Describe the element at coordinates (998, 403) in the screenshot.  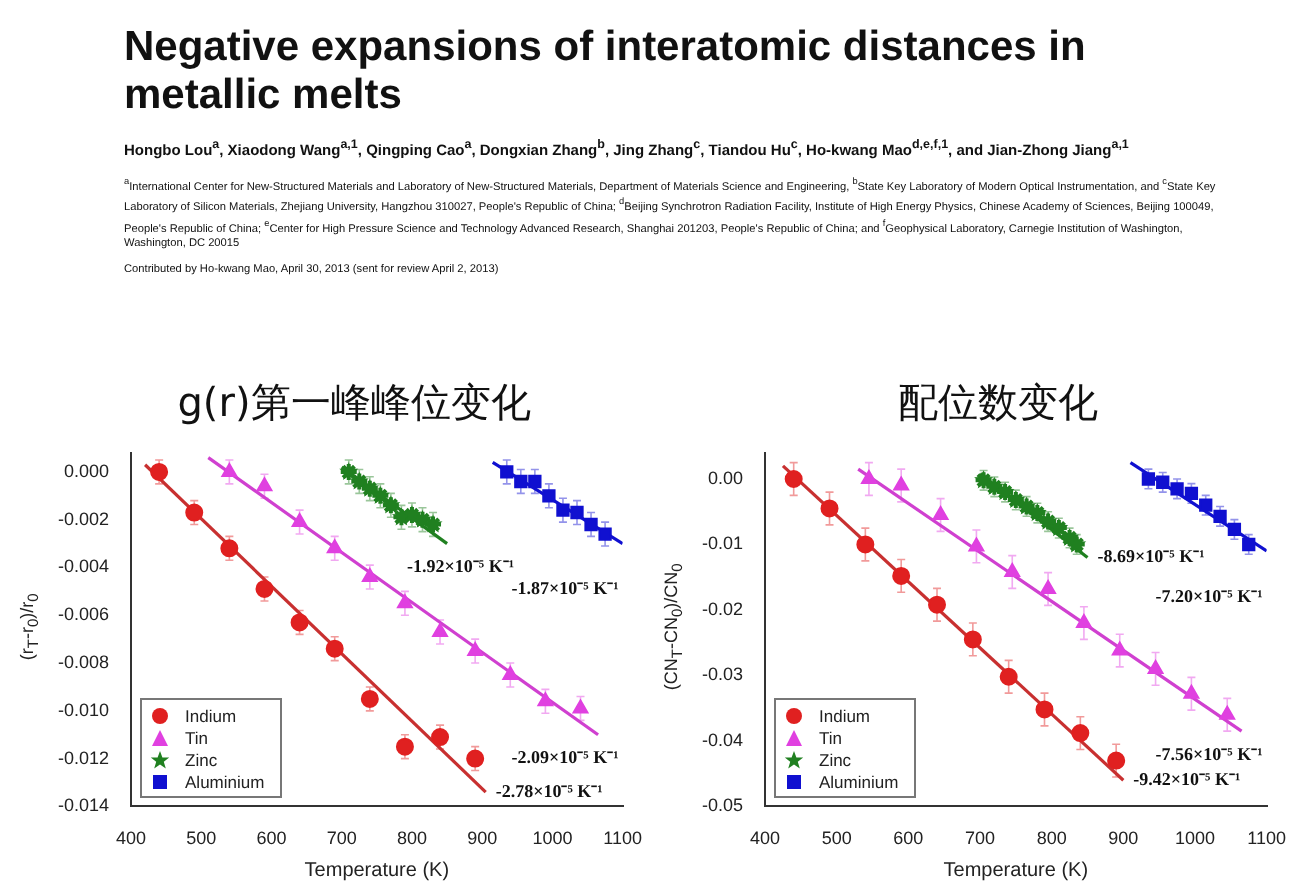
I see `chart-title: 配位数变化` at that location.